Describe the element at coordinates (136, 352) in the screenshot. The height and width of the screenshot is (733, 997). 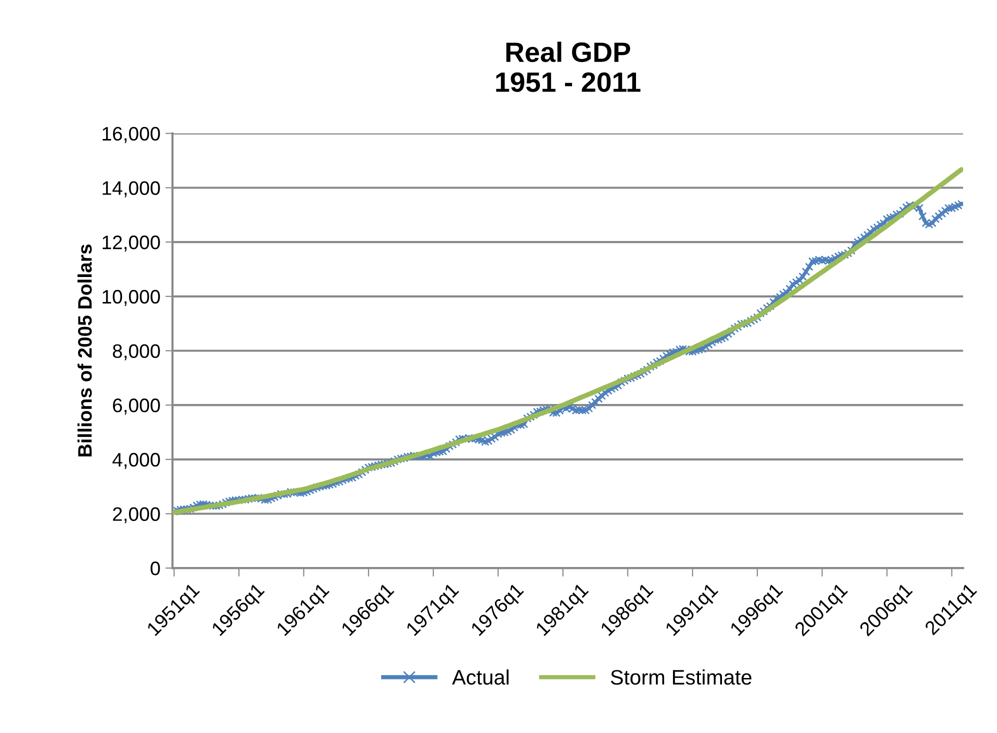
I see `y-tick-label: 8,000` at that location.